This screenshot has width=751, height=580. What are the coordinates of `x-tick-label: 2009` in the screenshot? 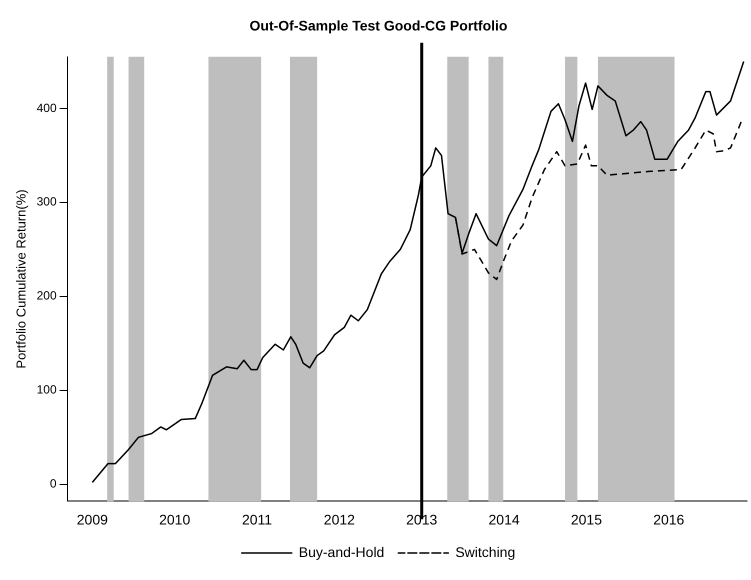 It's located at (92, 519).